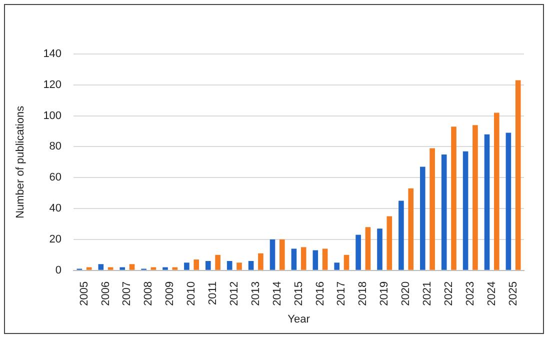 The width and height of the screenshot is (550, 340). Describe the element at coordinates (470, 293) in the screenshot. I see `x-tick-label: 2023` at that location.